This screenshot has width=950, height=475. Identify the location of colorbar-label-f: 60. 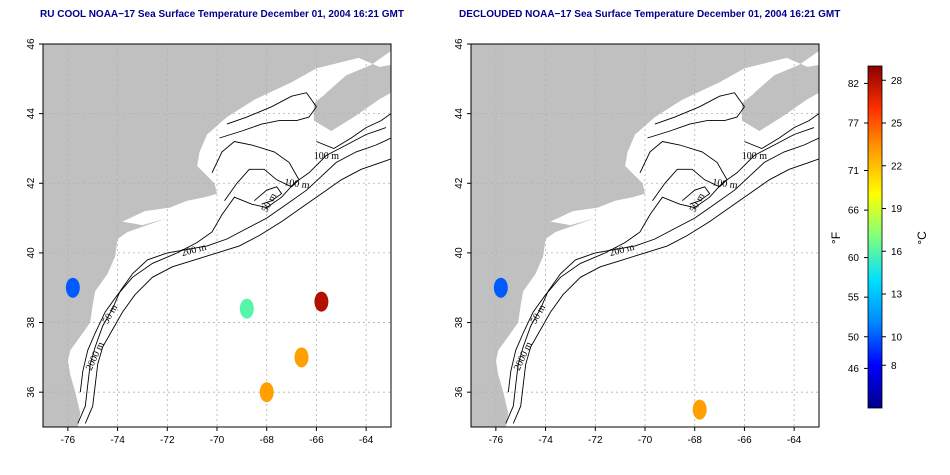
(854, 258).